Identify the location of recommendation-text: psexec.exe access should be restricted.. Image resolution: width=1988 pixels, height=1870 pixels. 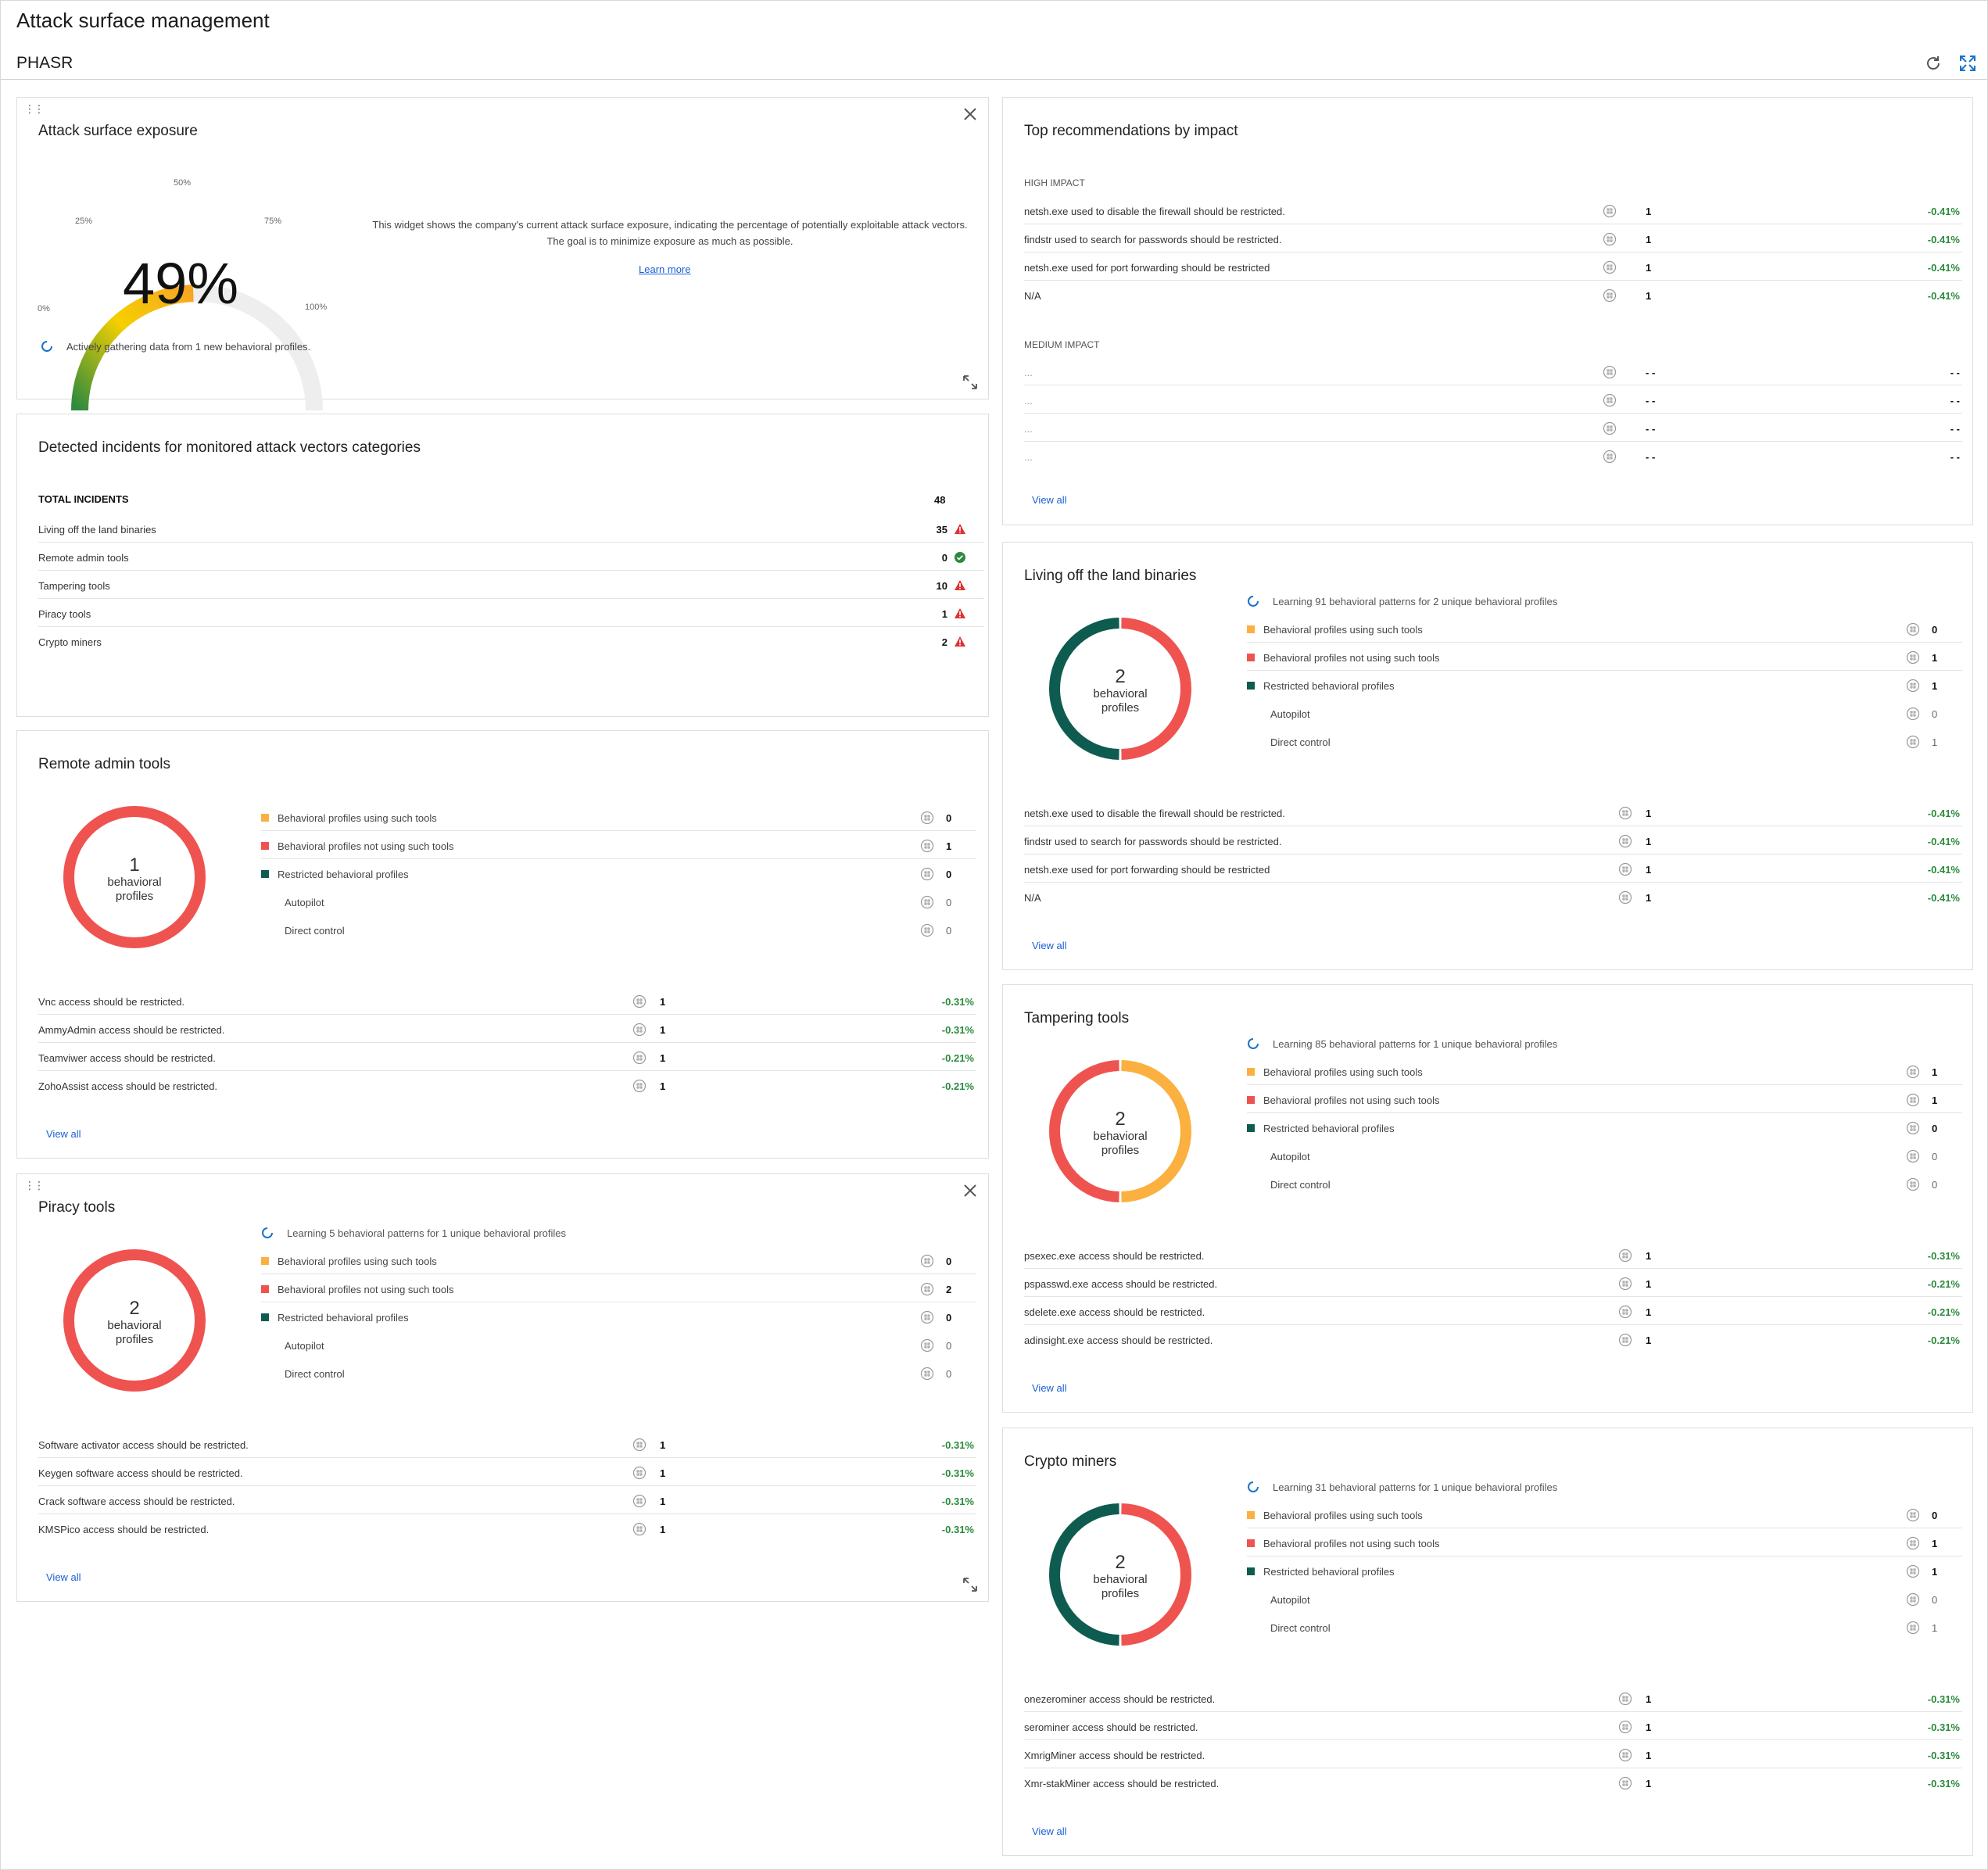
(1114, 1256).